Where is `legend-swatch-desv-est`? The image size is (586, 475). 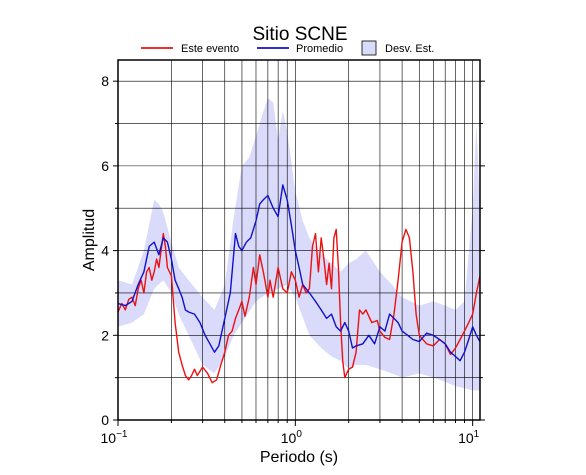 legend-swatch-desv-est is located at coordinates (369, 48).